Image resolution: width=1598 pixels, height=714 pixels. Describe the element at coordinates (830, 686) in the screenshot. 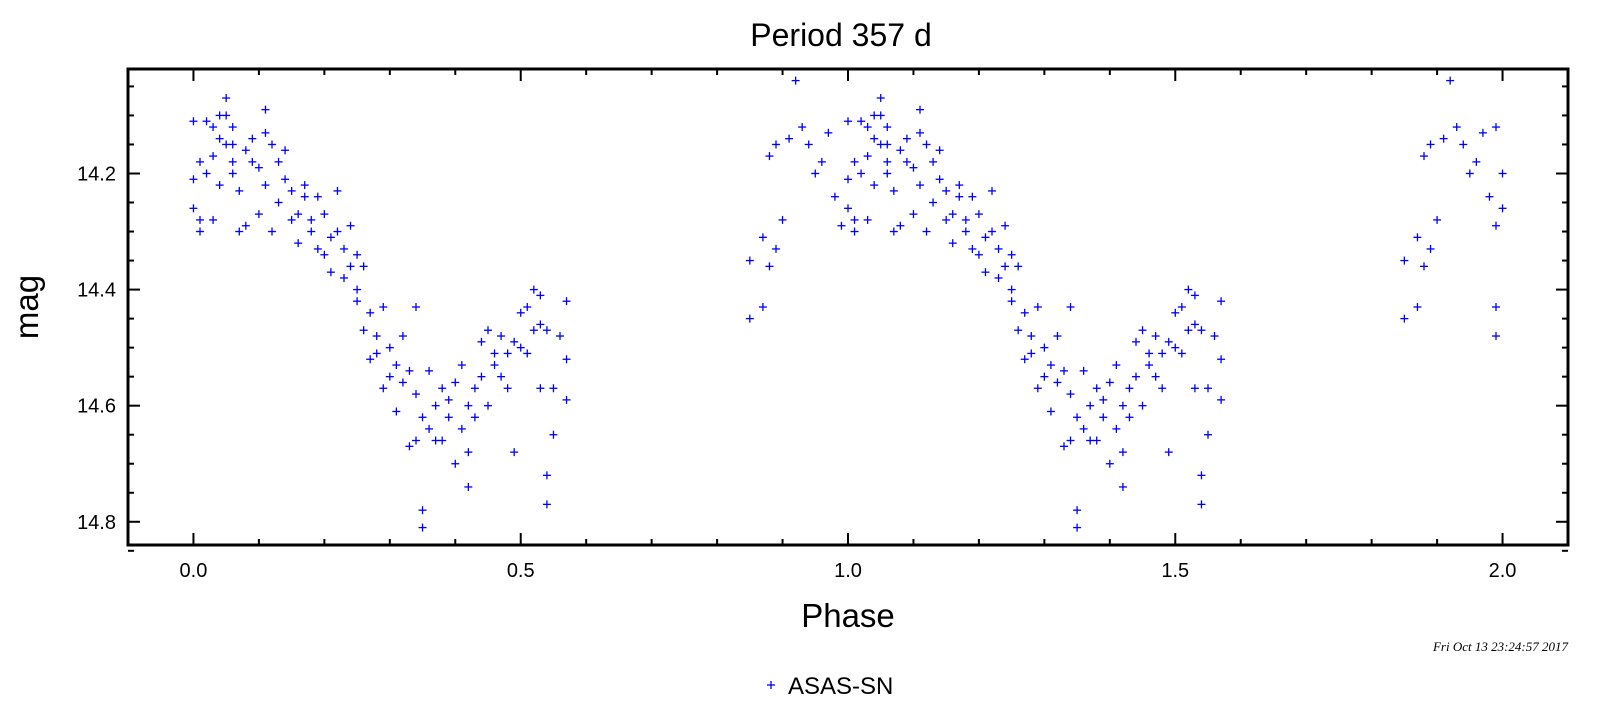

I see `legend: ASAS-SN` at that location.